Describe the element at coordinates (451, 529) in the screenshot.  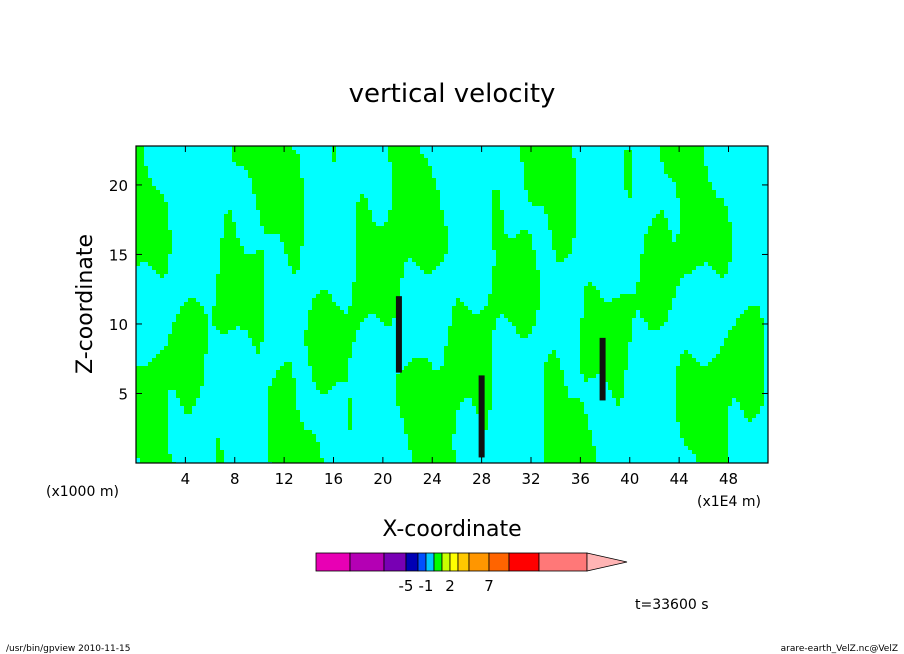
I see `x-axis-label: X-coordinate` at that location.